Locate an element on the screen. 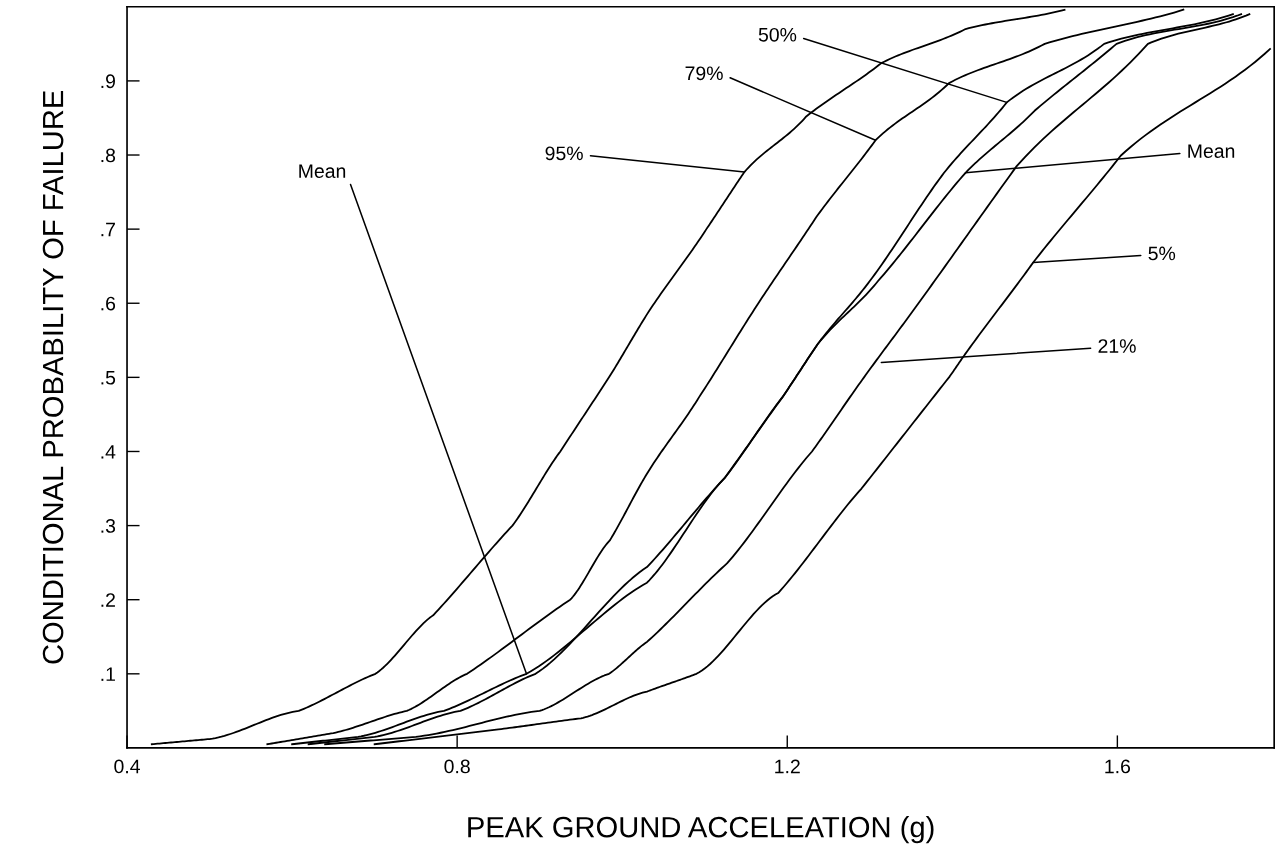 The width and height of the screenshot is (1278, 848). y-tick-label: .1 is located at coordinates (108, 674).